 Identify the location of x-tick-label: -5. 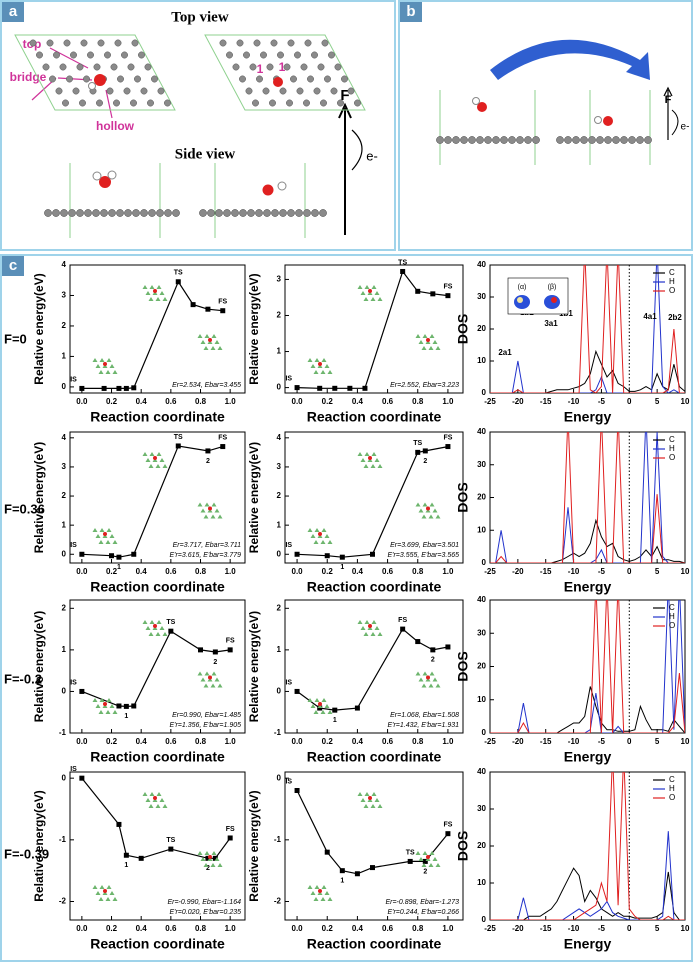
(602, 401).